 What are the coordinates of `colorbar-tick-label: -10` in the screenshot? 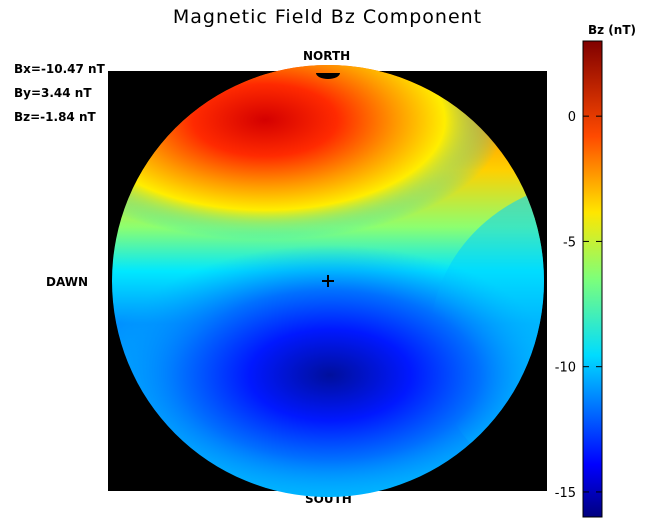 It's located at (565, 368).